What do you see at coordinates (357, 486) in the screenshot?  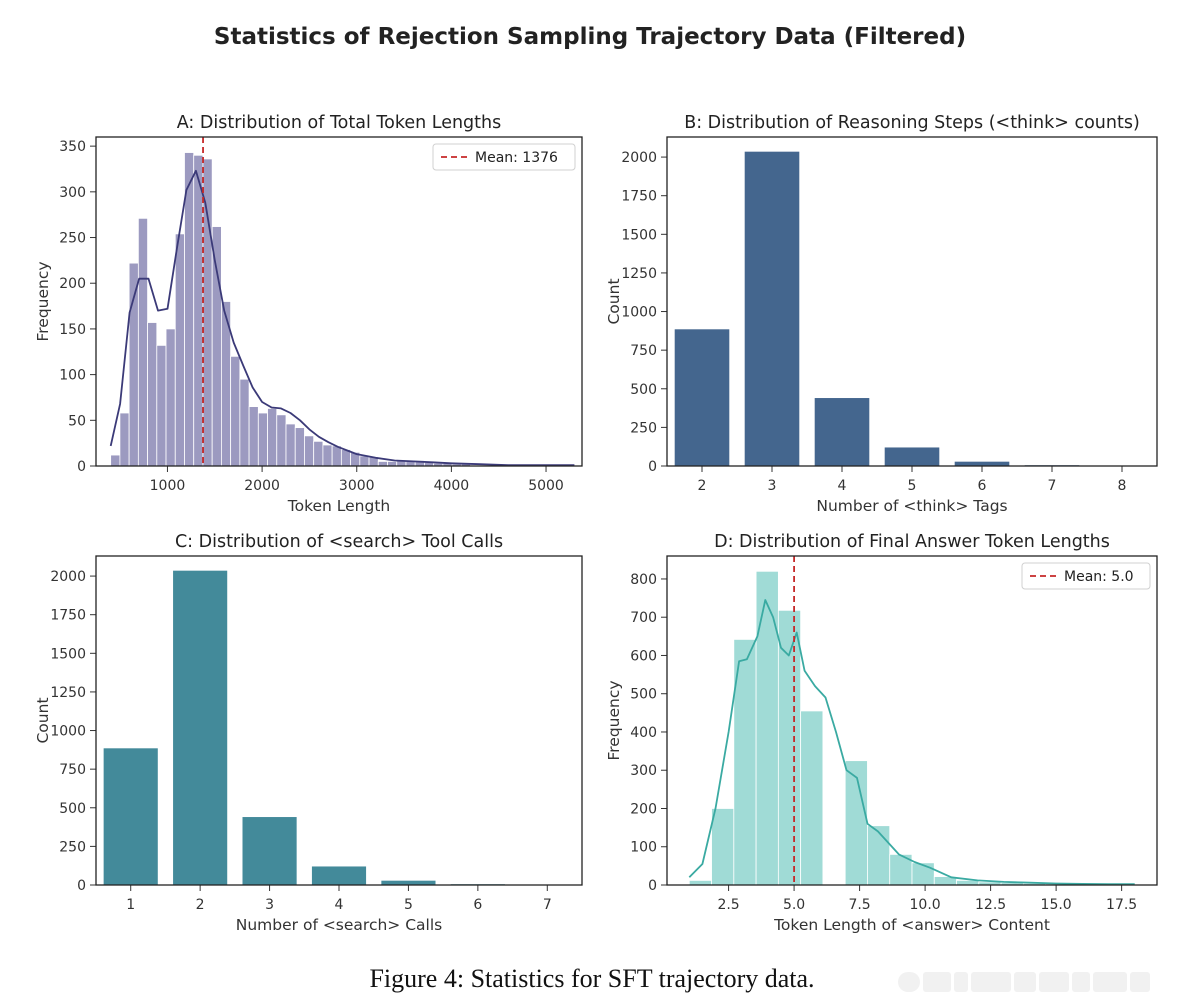 I see `x-tick-label: 3000` at bounding box center [357, 486].